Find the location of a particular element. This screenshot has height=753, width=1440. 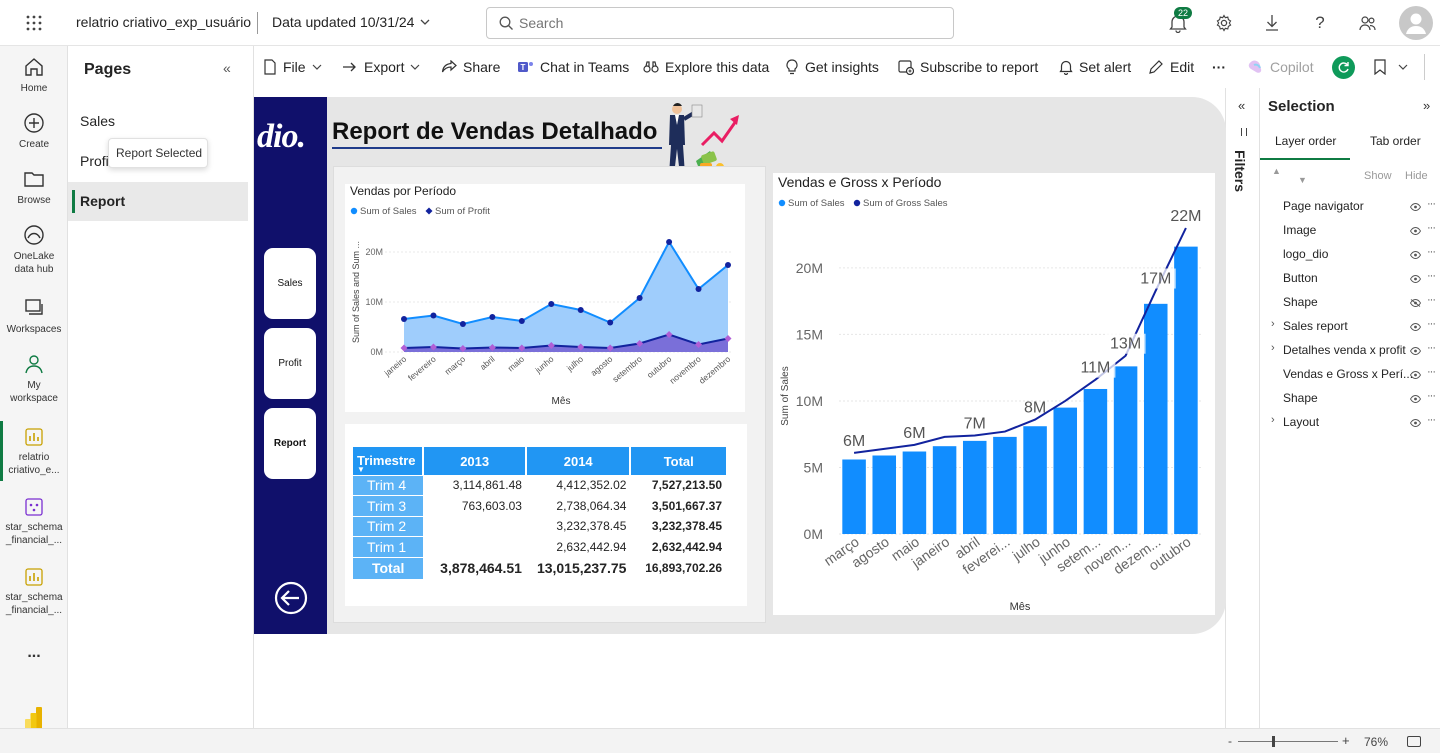

settings-button is located at coordinates (1224, 23).